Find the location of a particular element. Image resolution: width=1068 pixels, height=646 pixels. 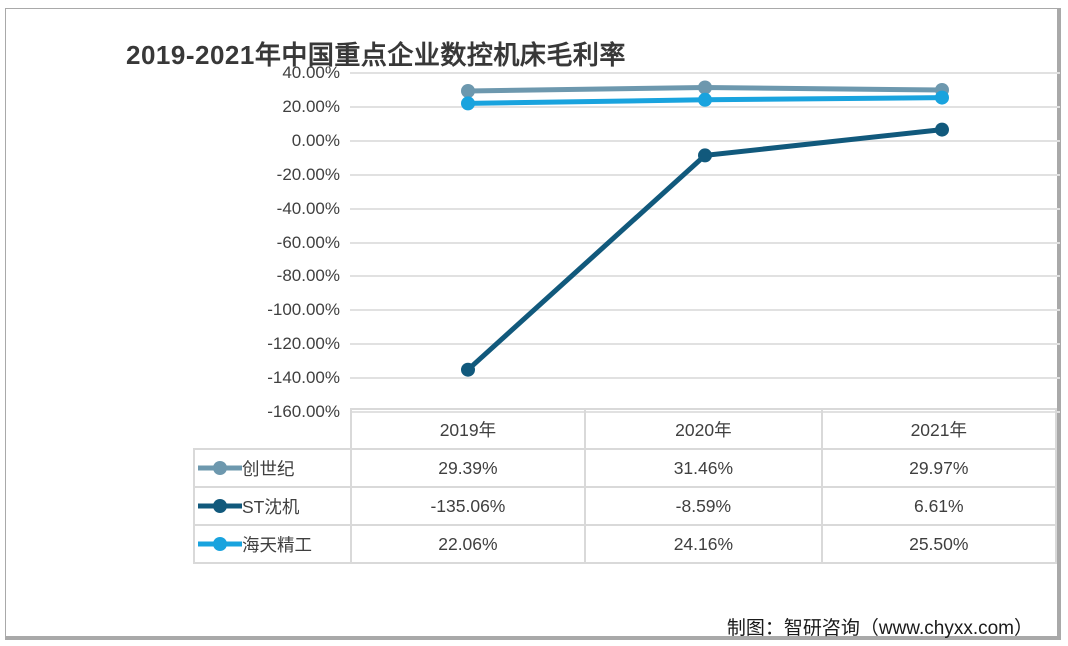

y-axis-tick-label: -20.00% is located at coordinates (308, 174).